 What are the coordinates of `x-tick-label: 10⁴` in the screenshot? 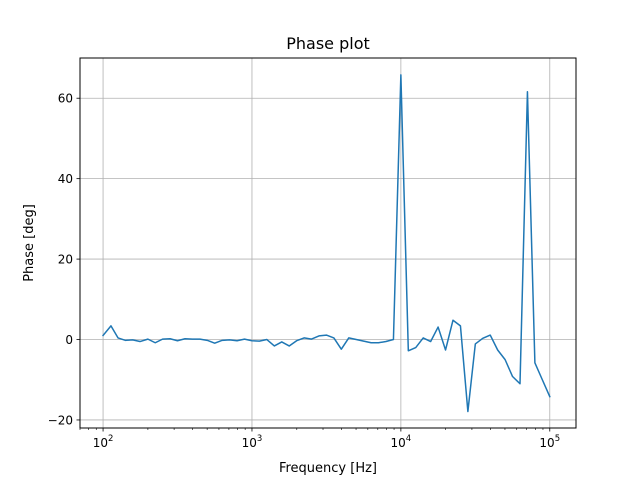 It's located at (401, 442).